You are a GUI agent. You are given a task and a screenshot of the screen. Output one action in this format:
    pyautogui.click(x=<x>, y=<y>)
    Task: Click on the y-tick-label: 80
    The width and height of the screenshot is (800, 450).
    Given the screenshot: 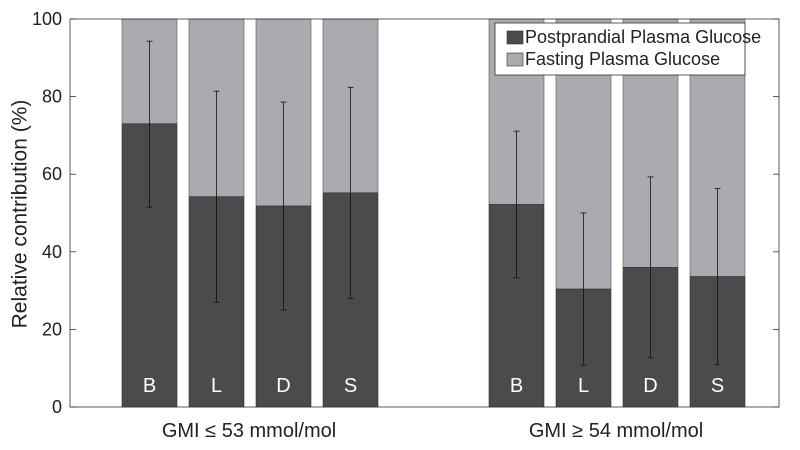 What is the action you would take?
    pyautogui.click(x=52, y=97)
    